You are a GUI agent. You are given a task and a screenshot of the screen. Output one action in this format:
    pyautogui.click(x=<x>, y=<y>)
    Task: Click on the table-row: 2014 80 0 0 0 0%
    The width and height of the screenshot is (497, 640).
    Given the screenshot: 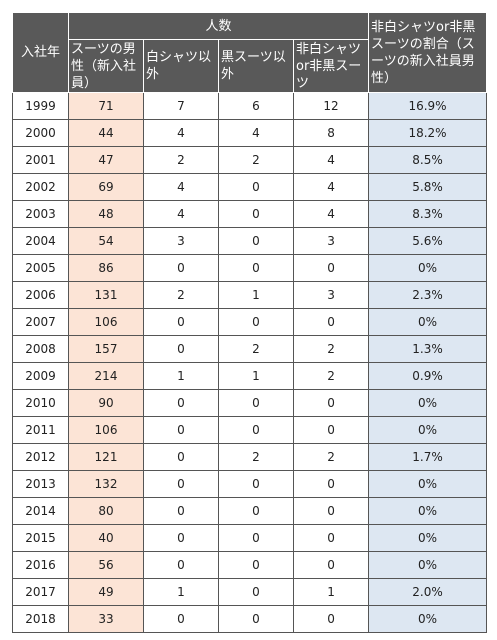 What is the action you would take?
    pyautogui.click(x=250, y=511)
    